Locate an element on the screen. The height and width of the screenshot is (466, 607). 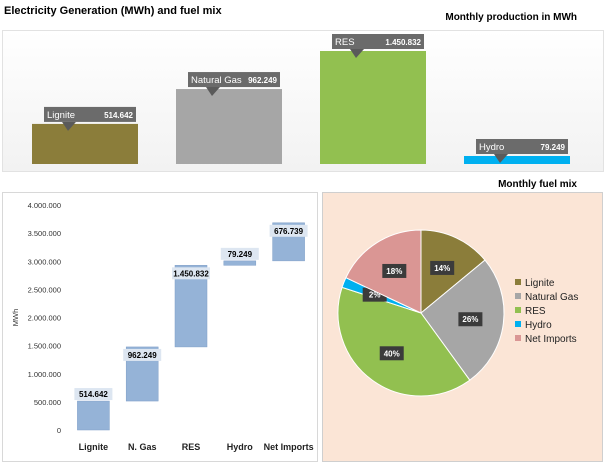
fuel-mix-subtitle: Monthly fuel mix is located at coordinates (537, 184).